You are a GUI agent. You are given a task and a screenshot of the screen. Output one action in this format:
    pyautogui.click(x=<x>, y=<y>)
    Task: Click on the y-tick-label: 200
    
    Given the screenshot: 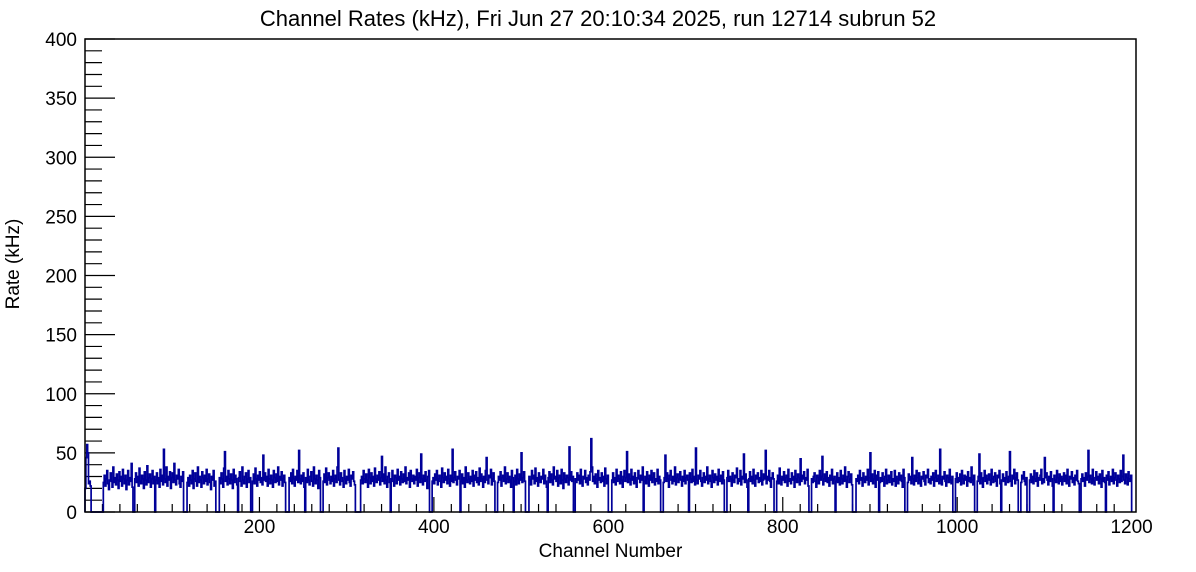 What is the action you would take?
    pyautogui.click(x=61, y=277)
    